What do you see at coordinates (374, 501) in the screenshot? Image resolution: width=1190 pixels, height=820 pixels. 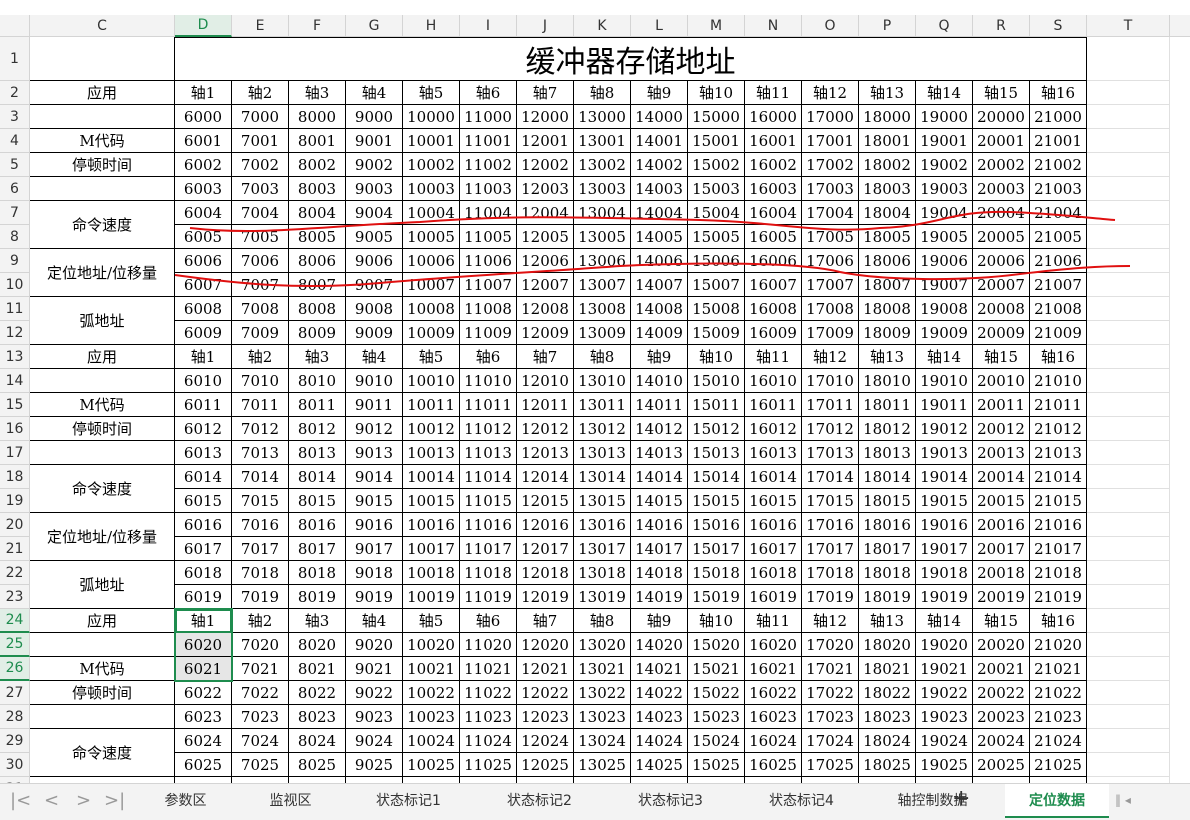 I see `address-cell: 9015` at bounding box center [374, 501].